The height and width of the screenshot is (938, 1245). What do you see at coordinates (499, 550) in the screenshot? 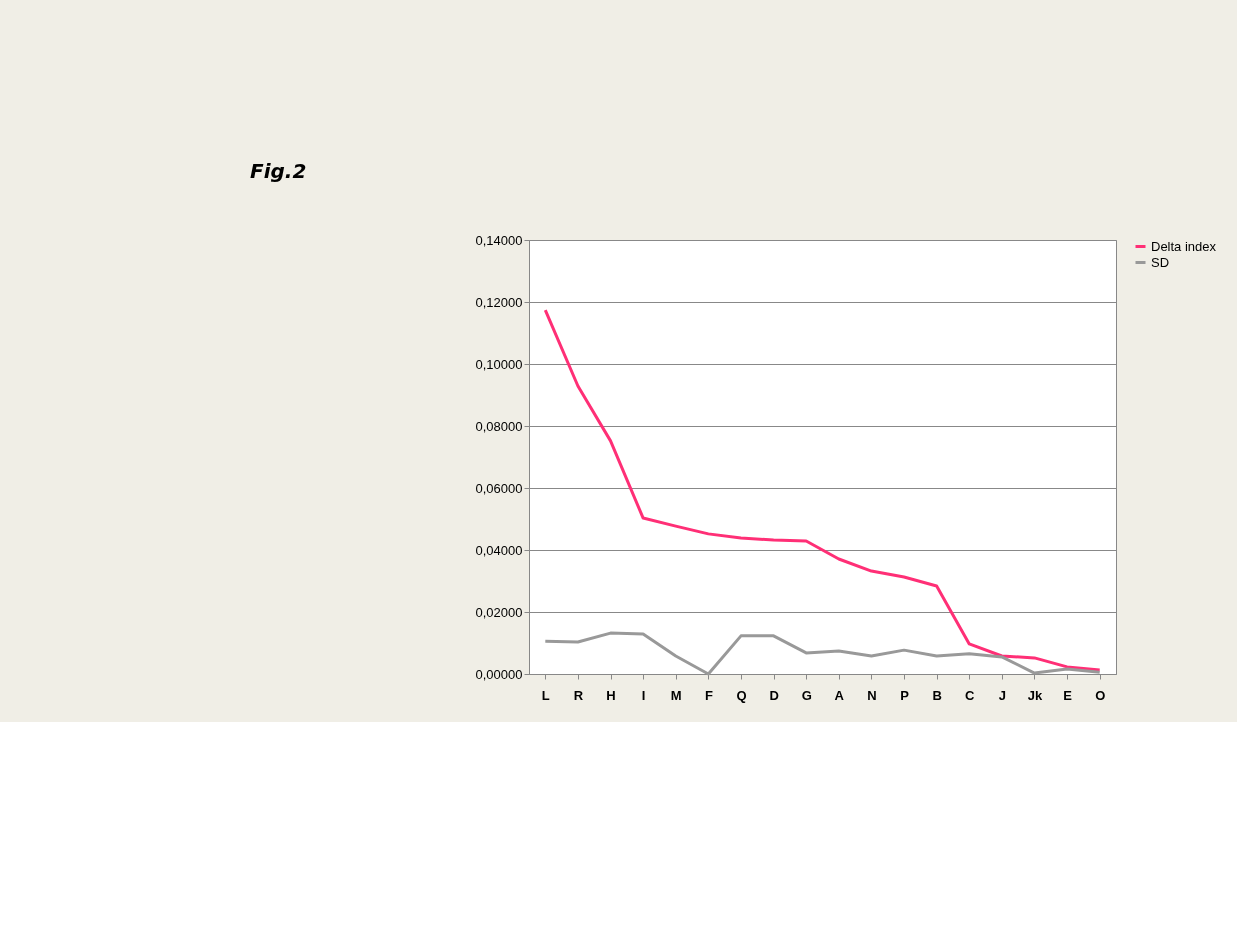
I see `y-tick-label: 0,04000` at bounding box center [499, 550].